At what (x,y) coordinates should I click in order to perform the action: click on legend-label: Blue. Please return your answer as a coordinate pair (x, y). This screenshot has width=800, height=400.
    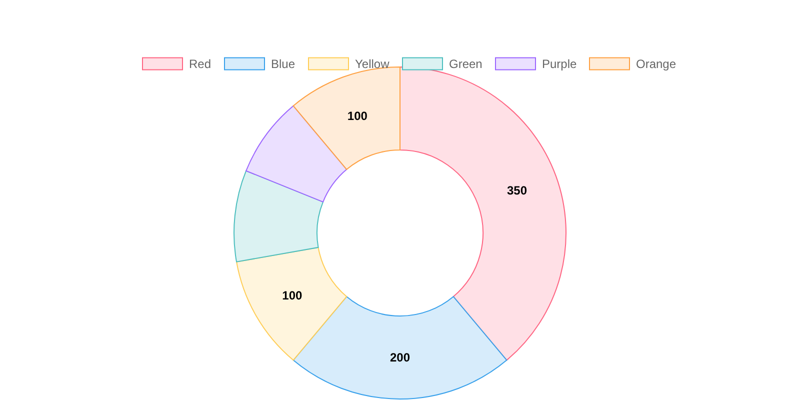
    Looking at the image, I should click on (283, 63).